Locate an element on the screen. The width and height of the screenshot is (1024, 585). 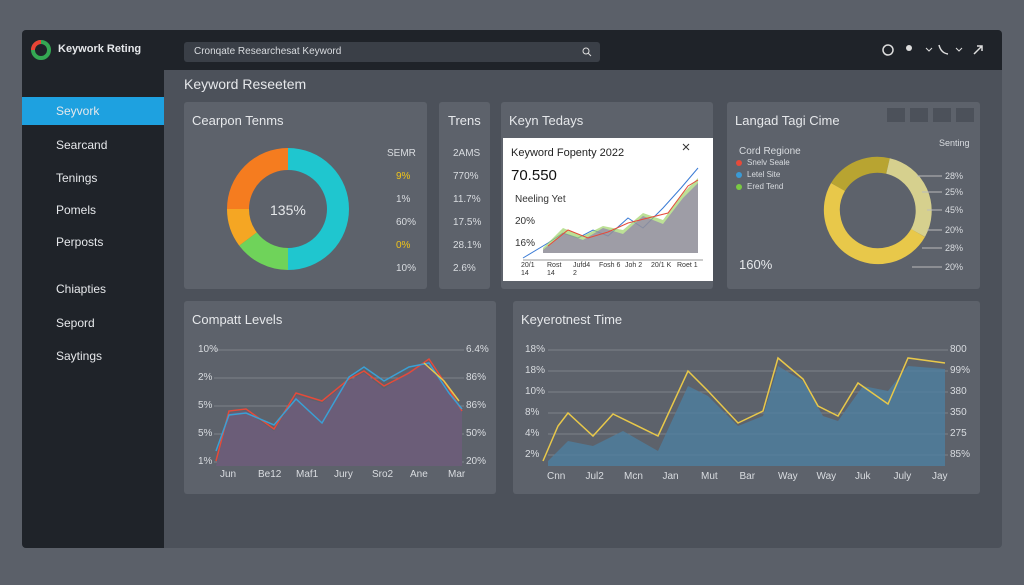
y-tick-label: 8% is located at coordinates (532, 412).